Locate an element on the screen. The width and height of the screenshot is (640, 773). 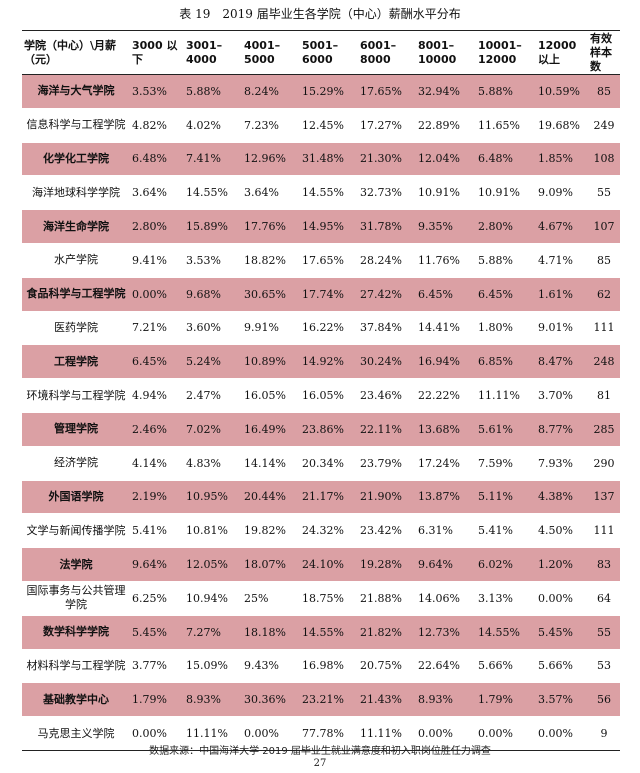
salary-percent-cell: 3.77% is located at coordinates (149, 666).